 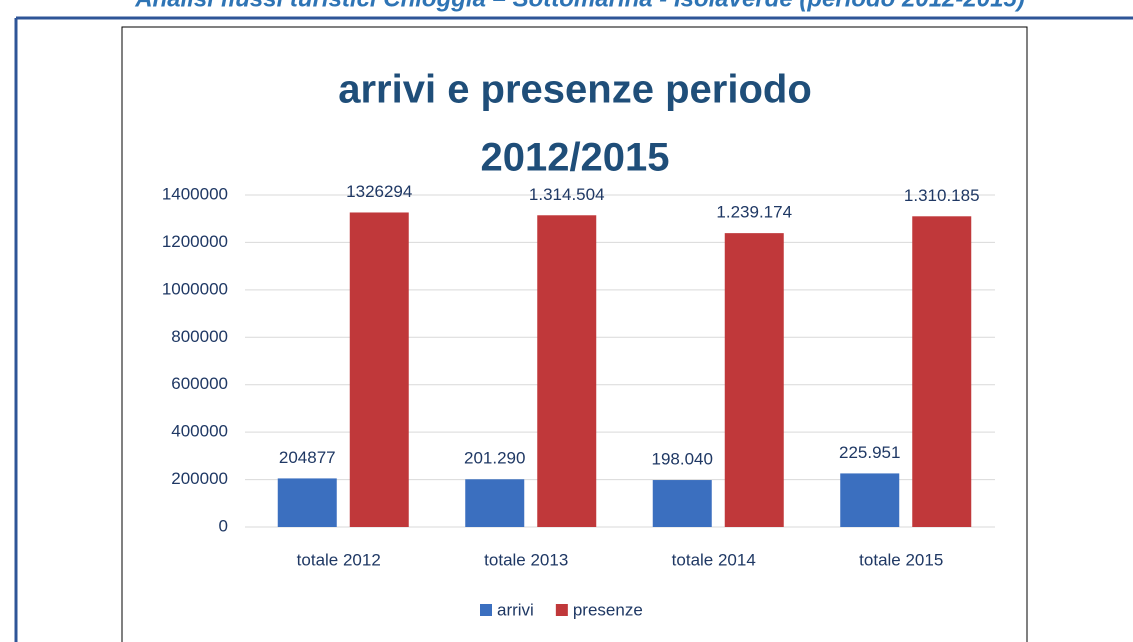 I want to click on value-label: 1.310.185, so click(x=942, y=195).